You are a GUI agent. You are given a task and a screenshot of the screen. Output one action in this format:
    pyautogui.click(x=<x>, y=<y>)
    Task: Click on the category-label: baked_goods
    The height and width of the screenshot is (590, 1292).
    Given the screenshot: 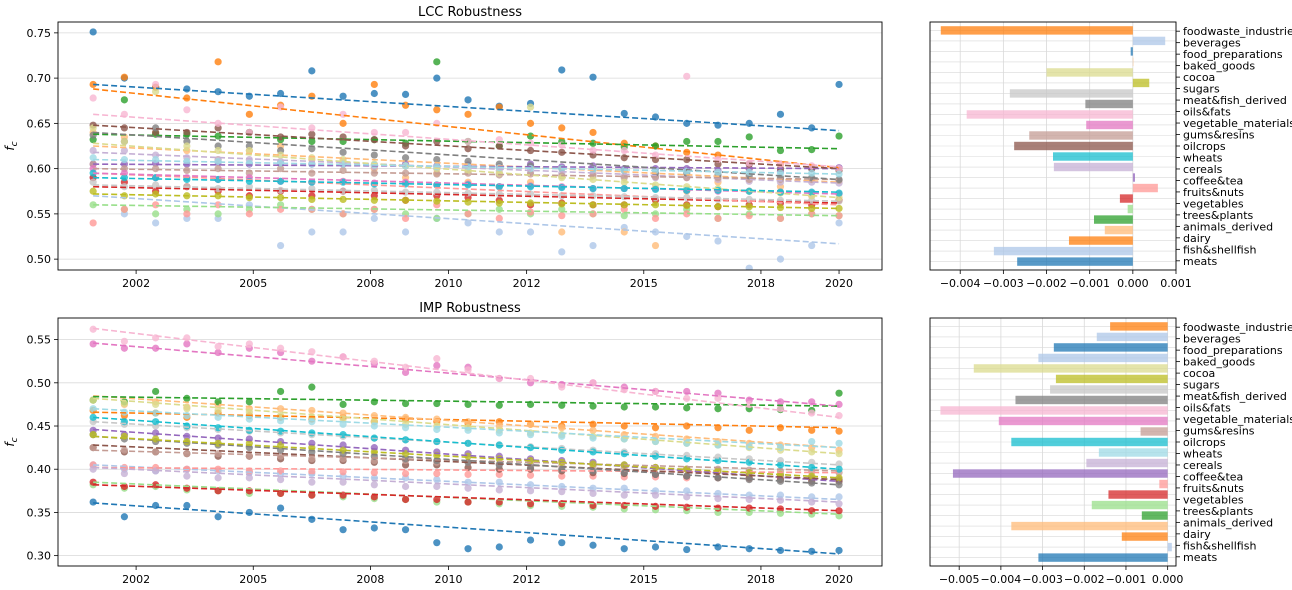 What is the action you would take?
    pyautogui.click(x=1219, y=66)
    